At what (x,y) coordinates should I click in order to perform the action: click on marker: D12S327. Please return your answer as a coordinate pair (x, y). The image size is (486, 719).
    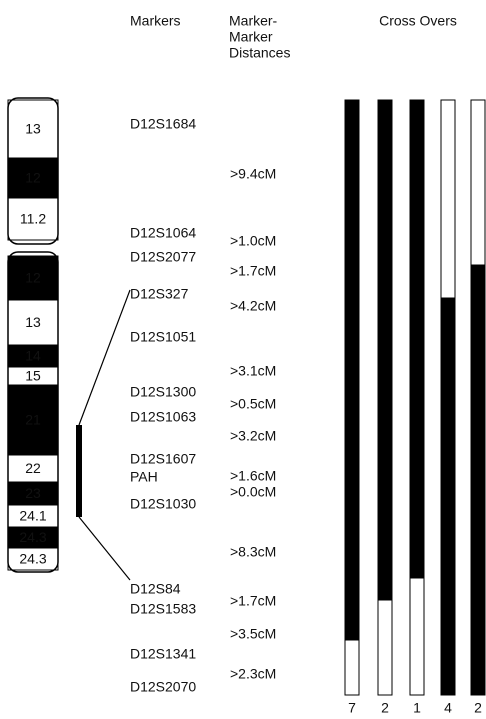
    Looking at the image, I should click on (159, 294).